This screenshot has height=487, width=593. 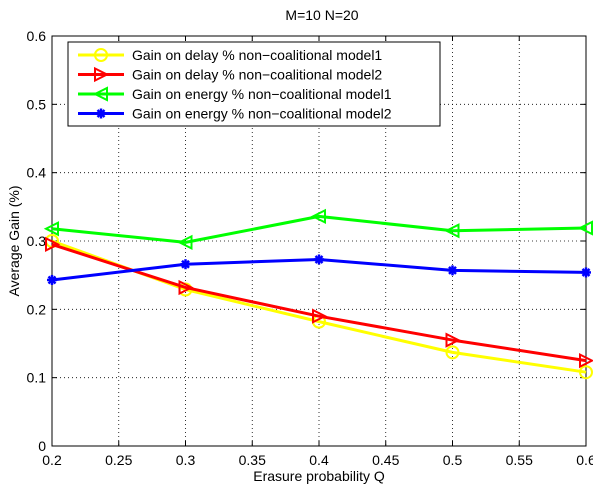 What do you see at coordinates (14, 240) in the screenshot?
I see `y-axis-label: Average Gain (%)` at bounding box center [14, 240].